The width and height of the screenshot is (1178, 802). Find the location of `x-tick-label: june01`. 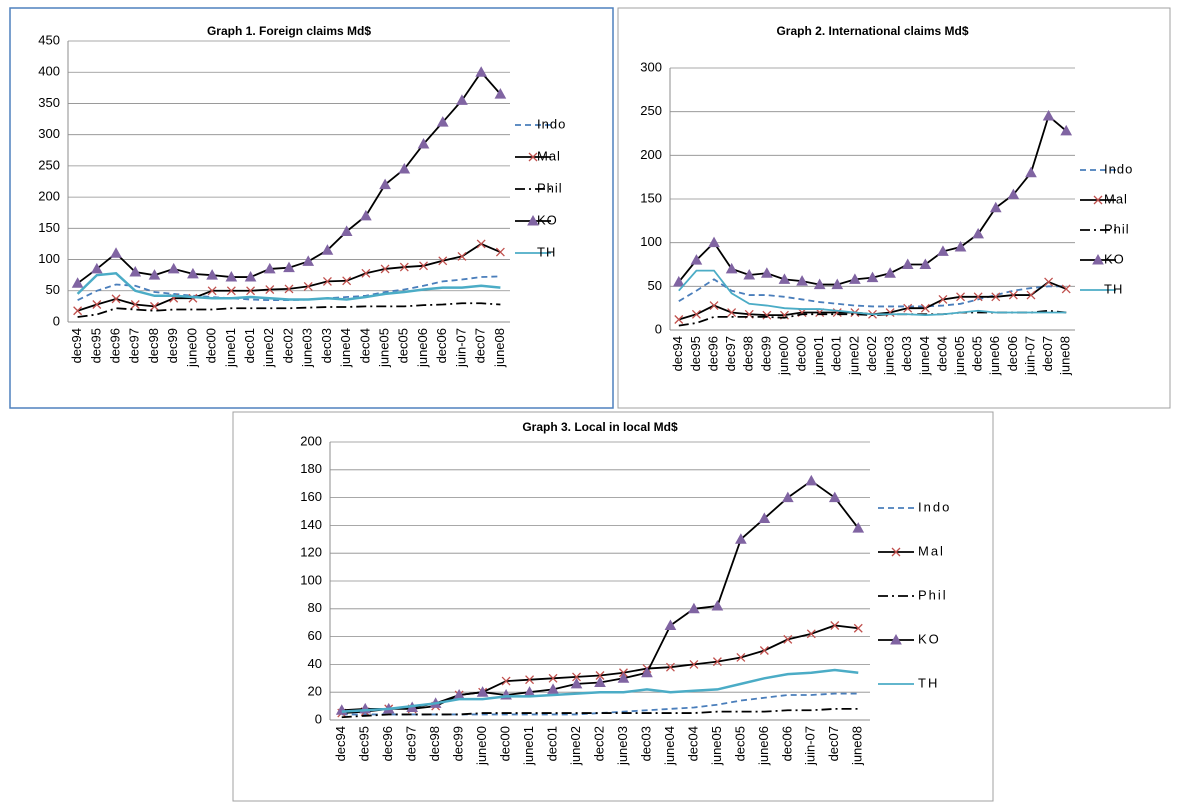

x-tick-label: june01 is located at coordinates (528, 746).